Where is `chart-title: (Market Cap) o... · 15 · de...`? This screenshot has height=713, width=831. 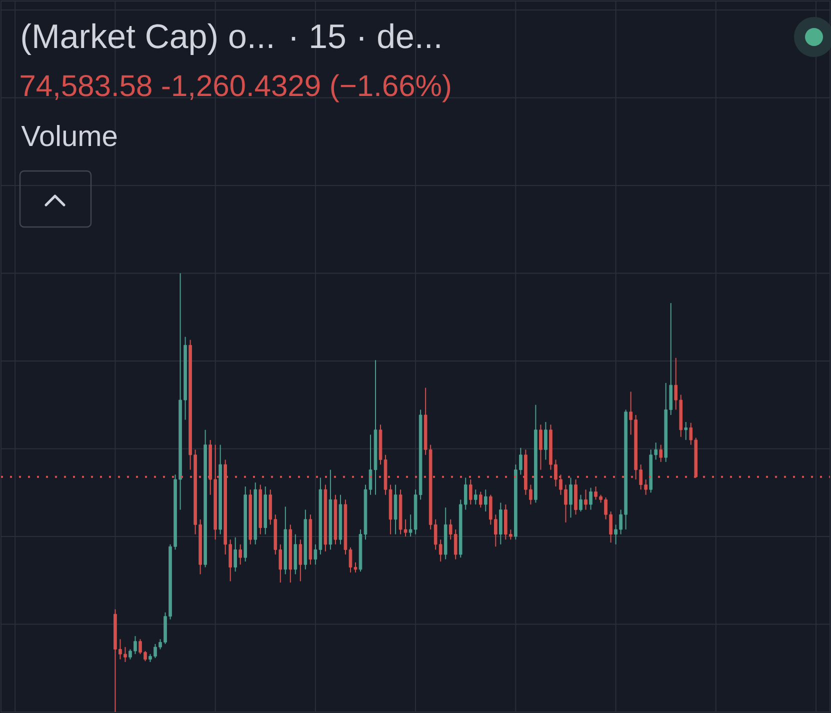 chart-title: (Market Cap) o... · 15 · de... is located at coordinates (231, 39).